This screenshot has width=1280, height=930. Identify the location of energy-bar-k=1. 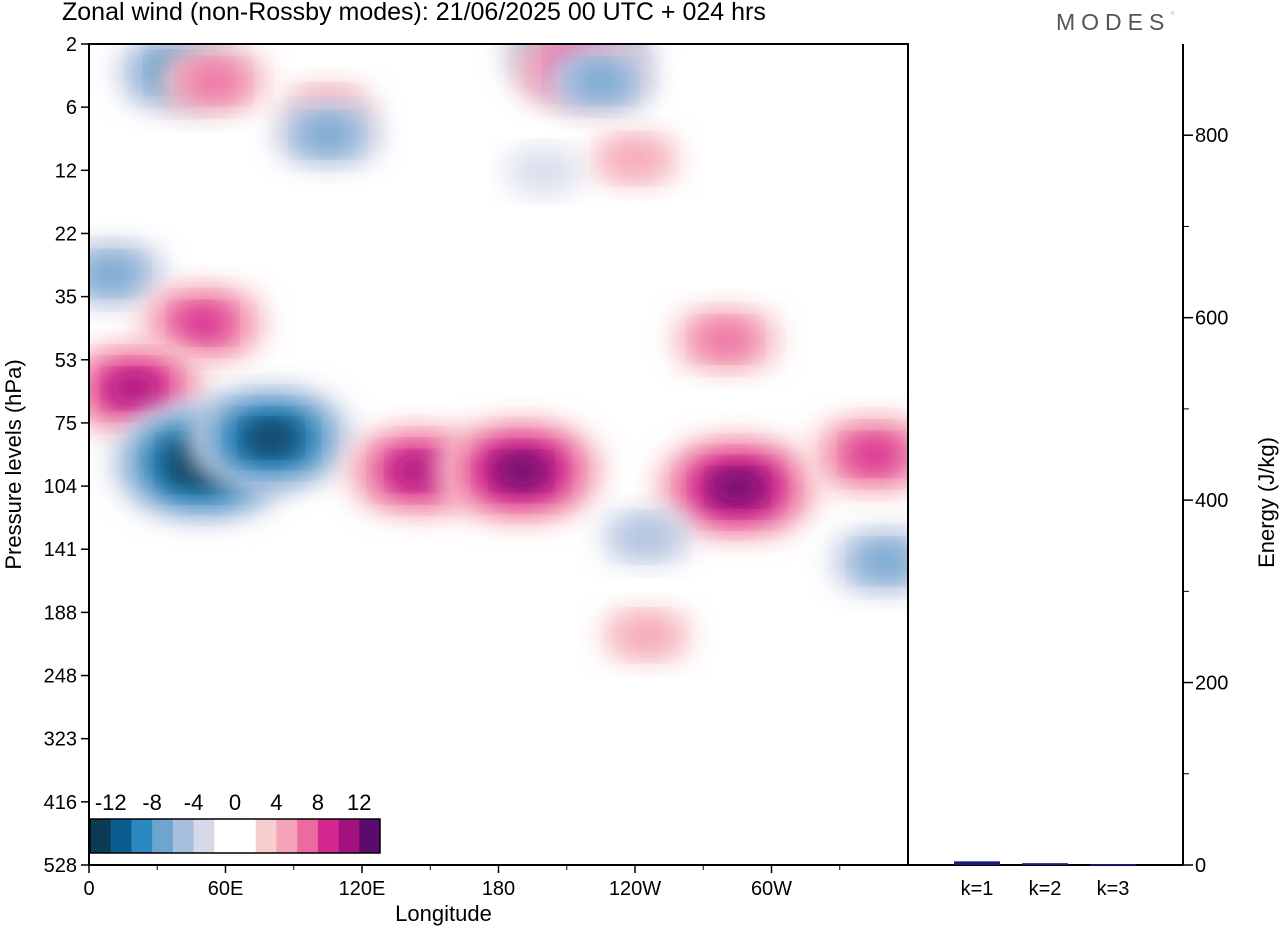
(977, 863).